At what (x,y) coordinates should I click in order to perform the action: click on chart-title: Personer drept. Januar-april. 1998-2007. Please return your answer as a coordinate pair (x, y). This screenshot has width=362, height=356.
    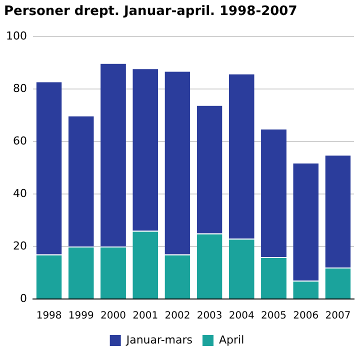
    Looking at the image, I should click on (150, 12).